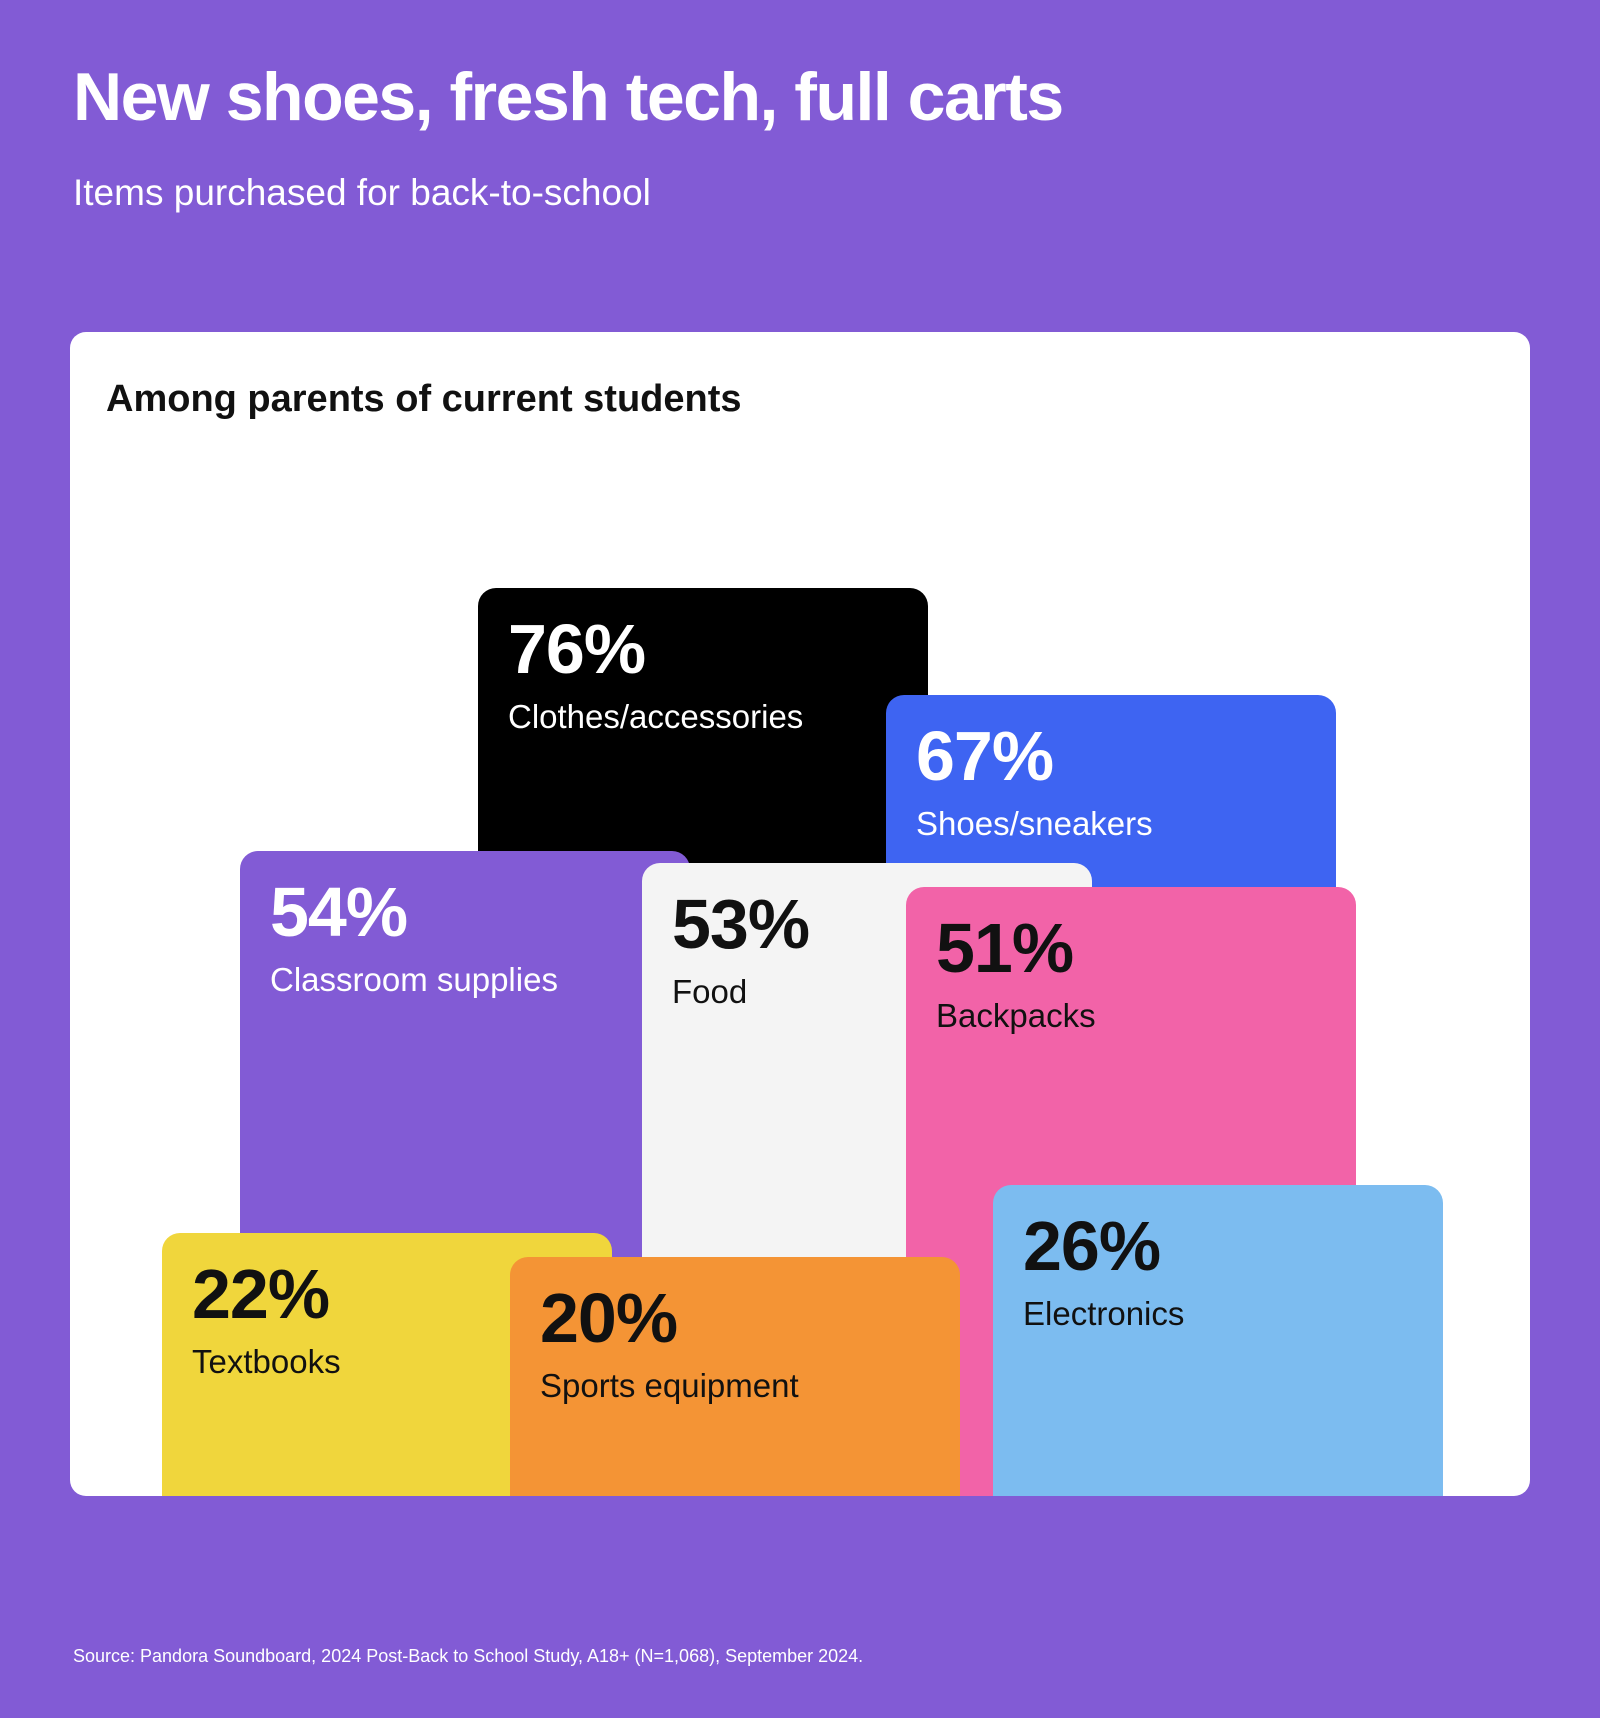 The height and width of the screenshot is (1718, 1600). What do you see at coordinates (609, 1318) in the screenshot?
I see `bar-value-label: 20%` at bounding box center [609, 1318].